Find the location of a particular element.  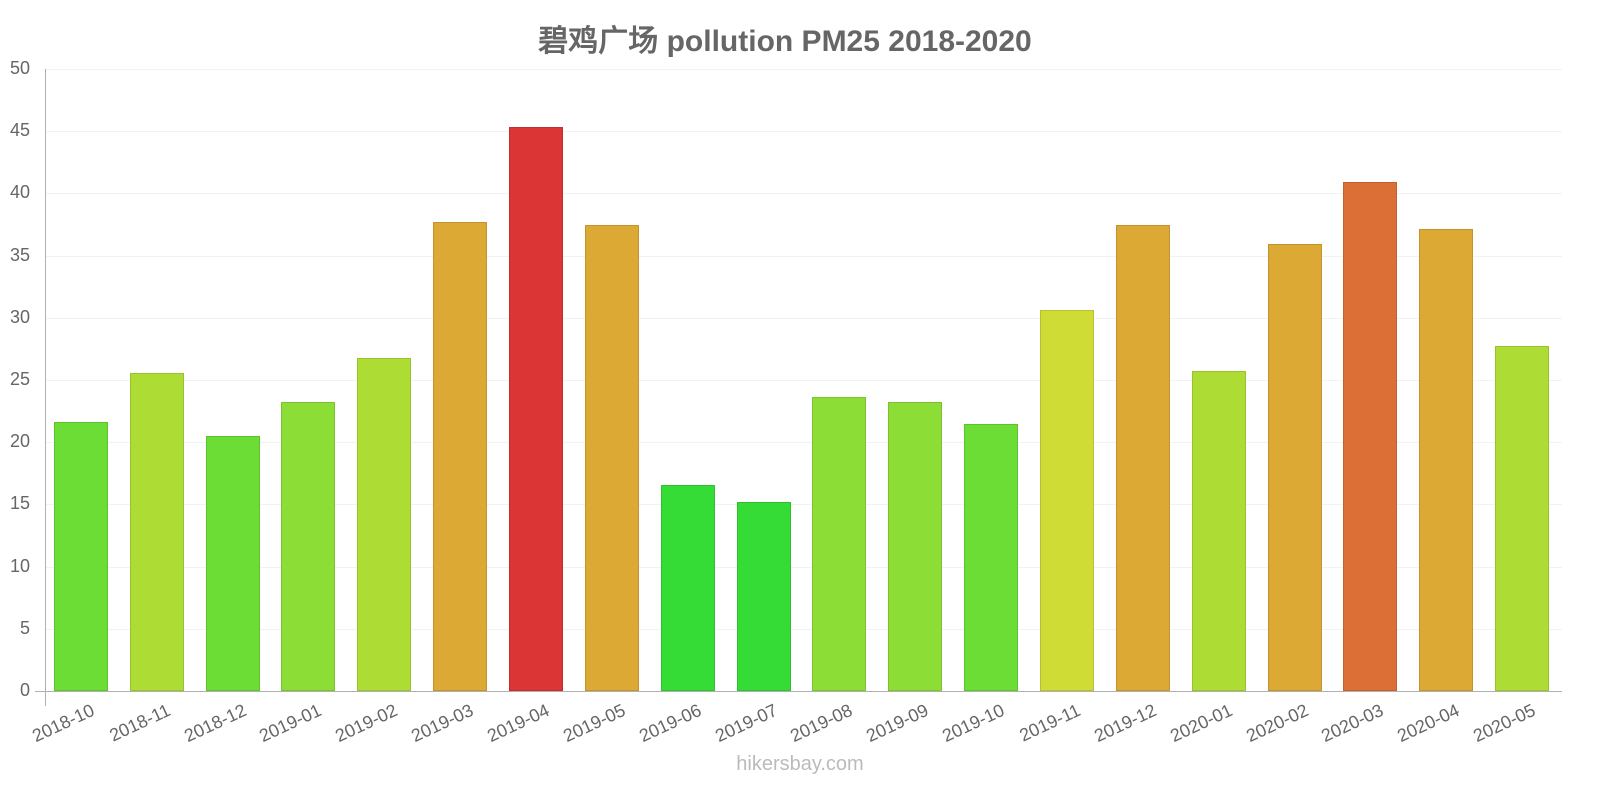

y-tick-label: 20 is located at coordinates (19, 441).